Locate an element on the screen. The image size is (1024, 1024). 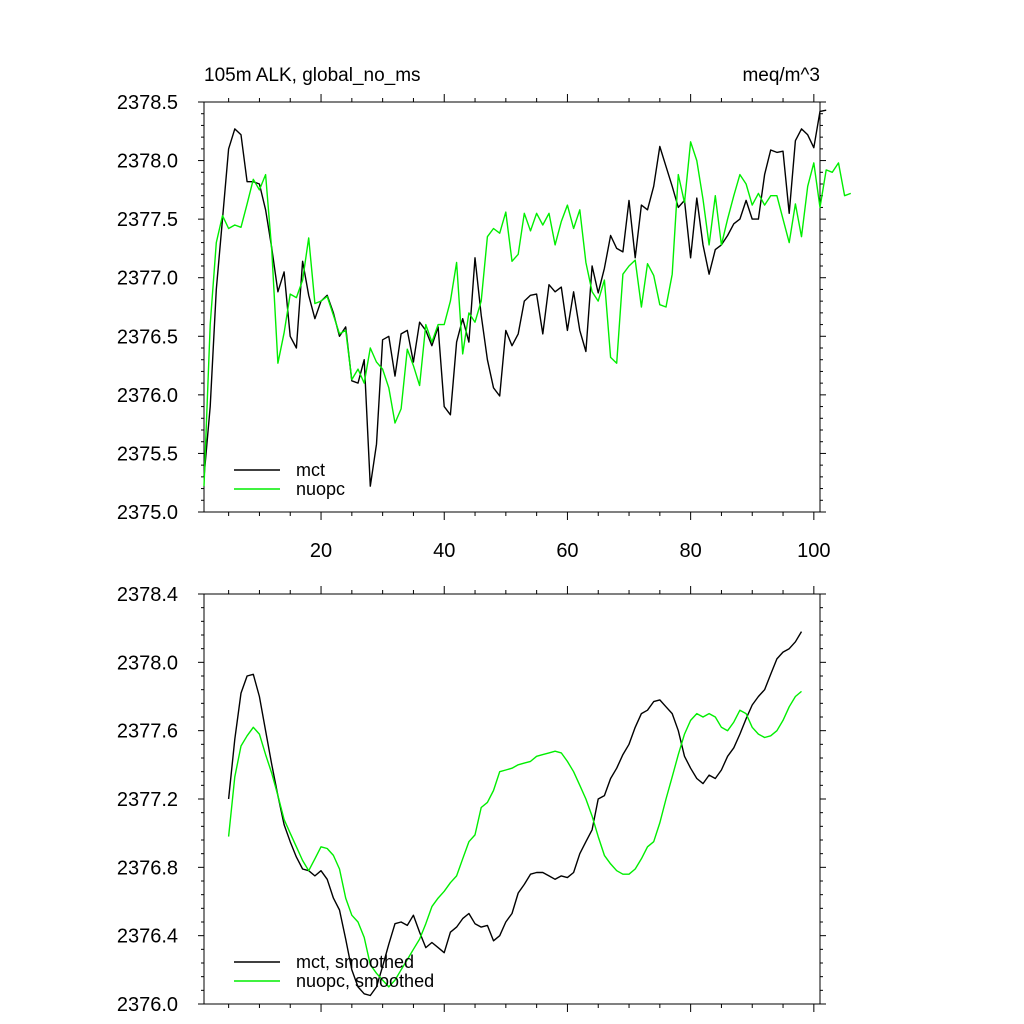
top-legend-label: nuopc is located at coordinates (320, 489).